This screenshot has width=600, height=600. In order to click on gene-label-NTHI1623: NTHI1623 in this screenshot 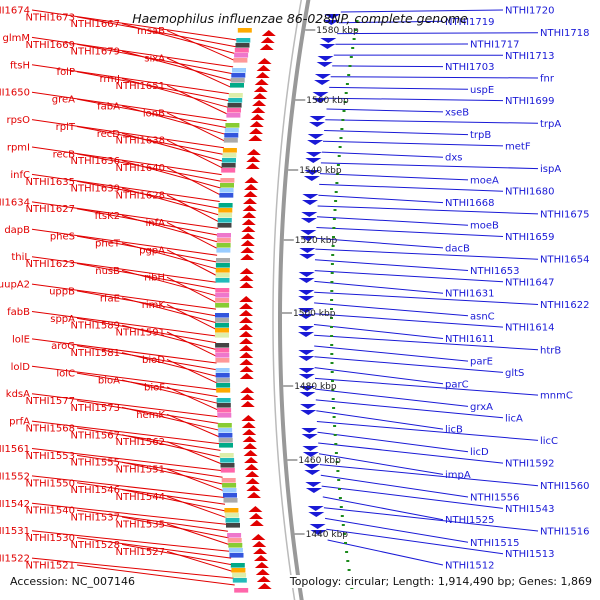, I will do `click(50, 264)`.